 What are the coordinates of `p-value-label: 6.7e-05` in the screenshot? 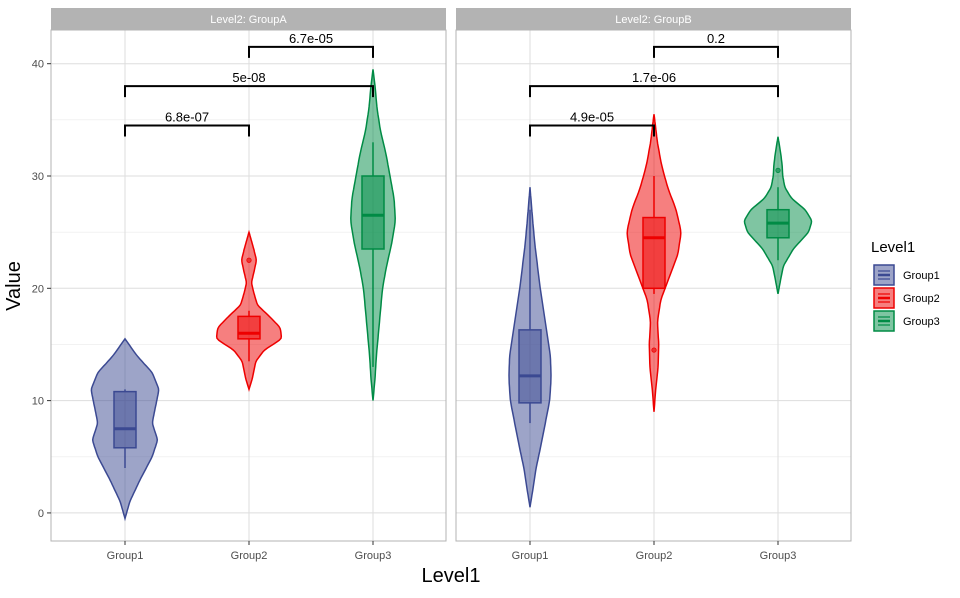 It's located at (311, 38).